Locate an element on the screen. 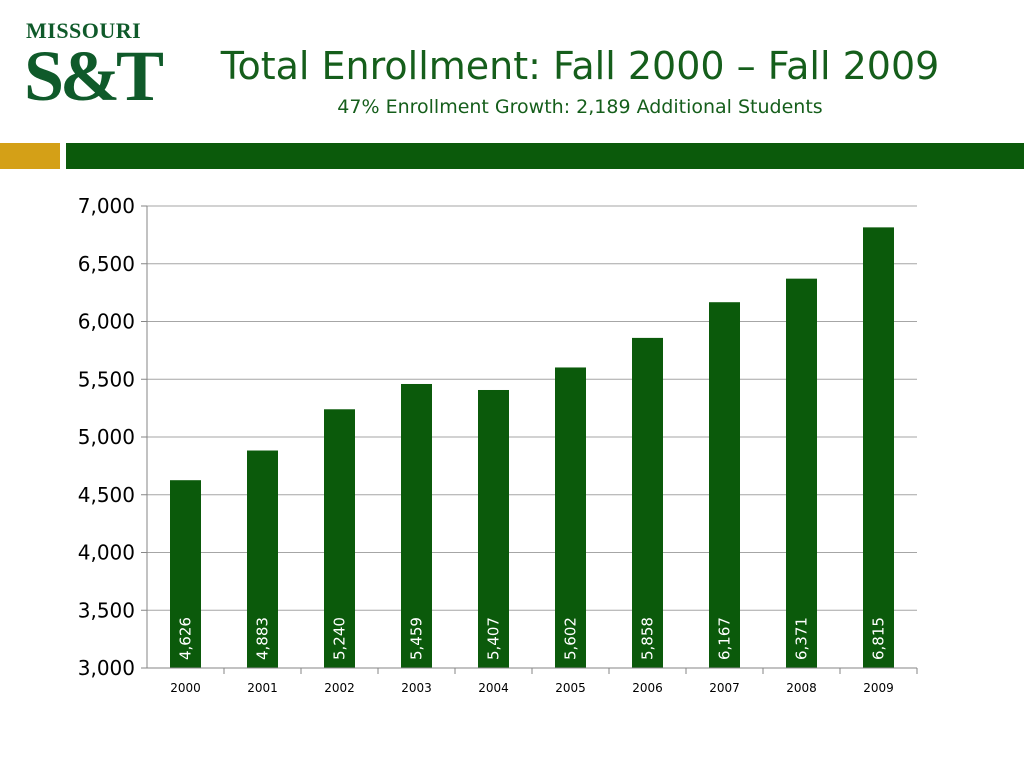  y-tick-label: 5,000 is located at coordinates (106, 437).